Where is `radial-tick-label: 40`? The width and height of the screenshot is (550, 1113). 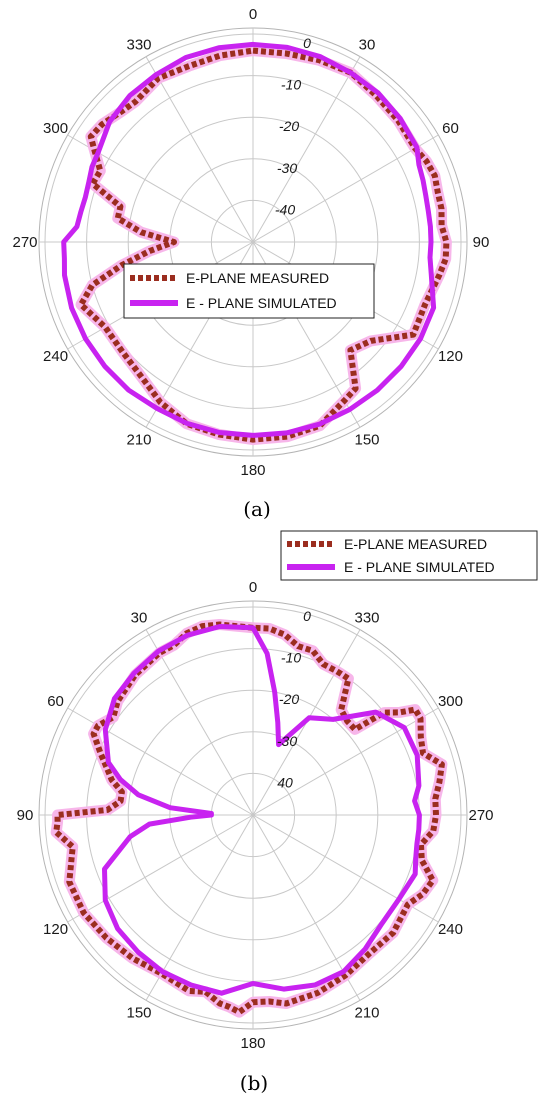 radial-tick-label: 40 is located at coordinates (285, 782).